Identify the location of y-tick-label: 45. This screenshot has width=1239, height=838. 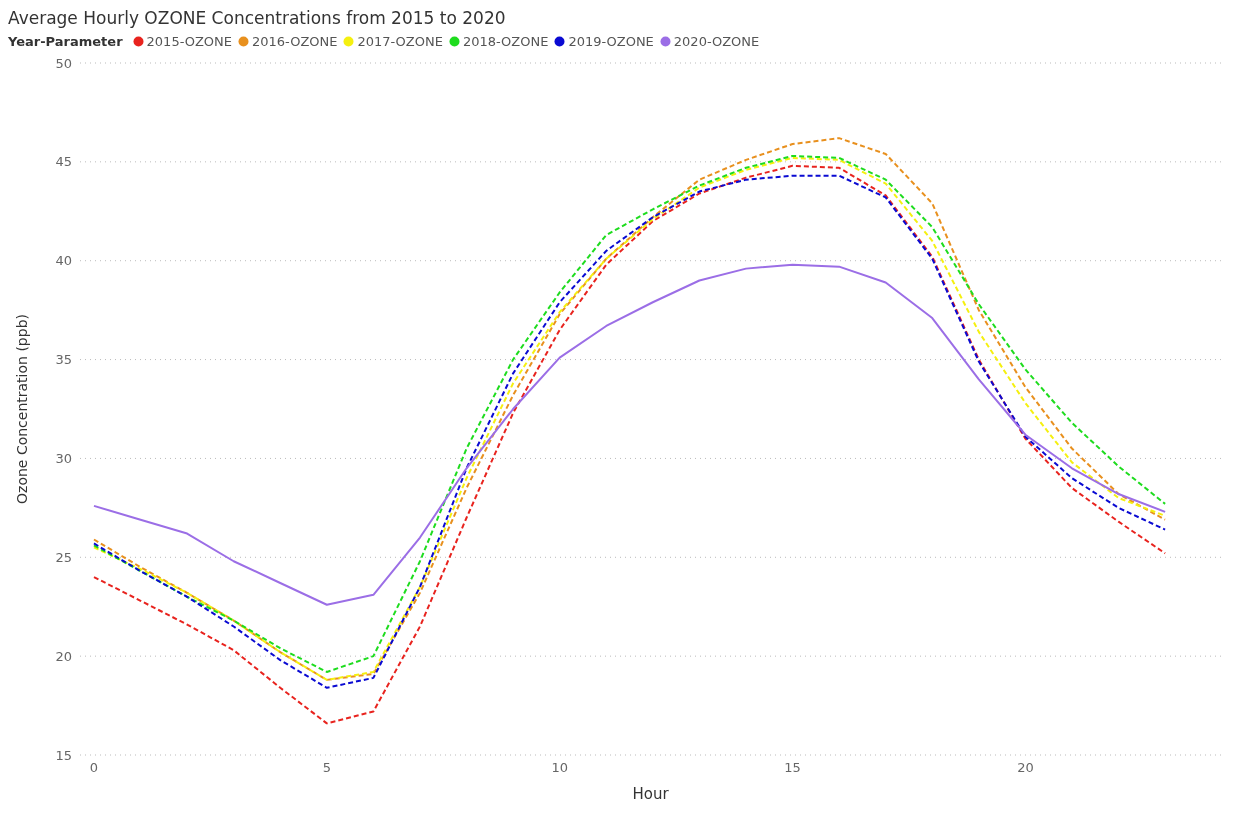
(63, 162).